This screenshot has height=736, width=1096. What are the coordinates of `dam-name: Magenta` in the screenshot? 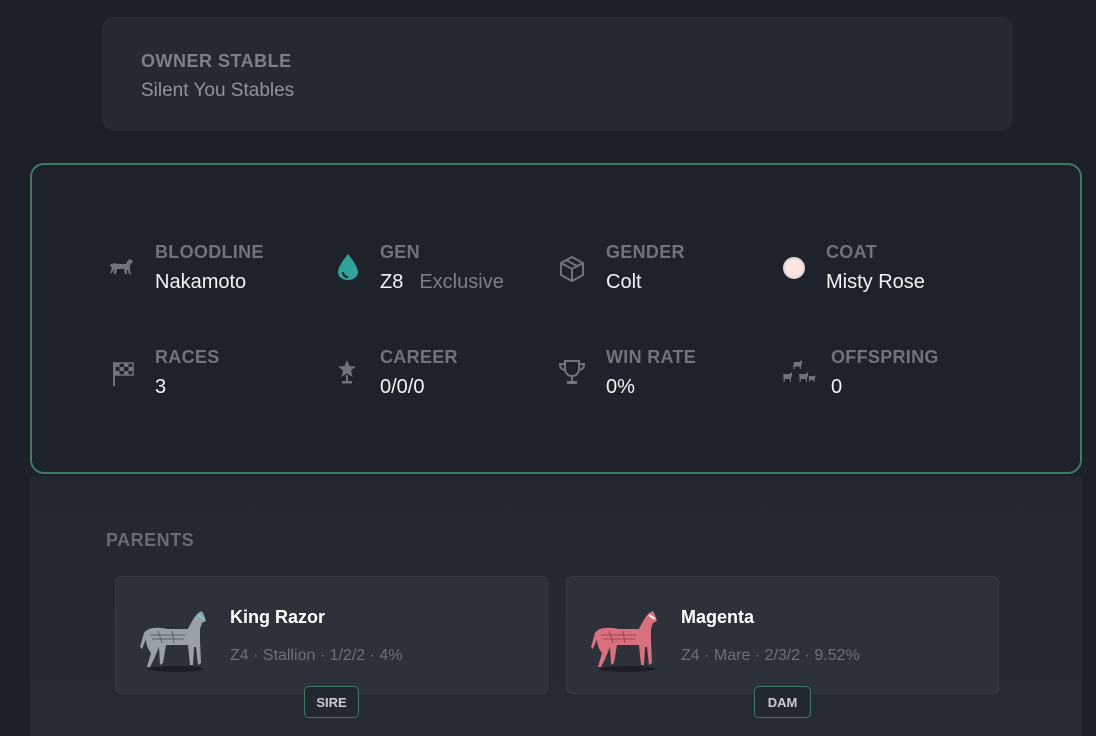 It's located at (718, 617).